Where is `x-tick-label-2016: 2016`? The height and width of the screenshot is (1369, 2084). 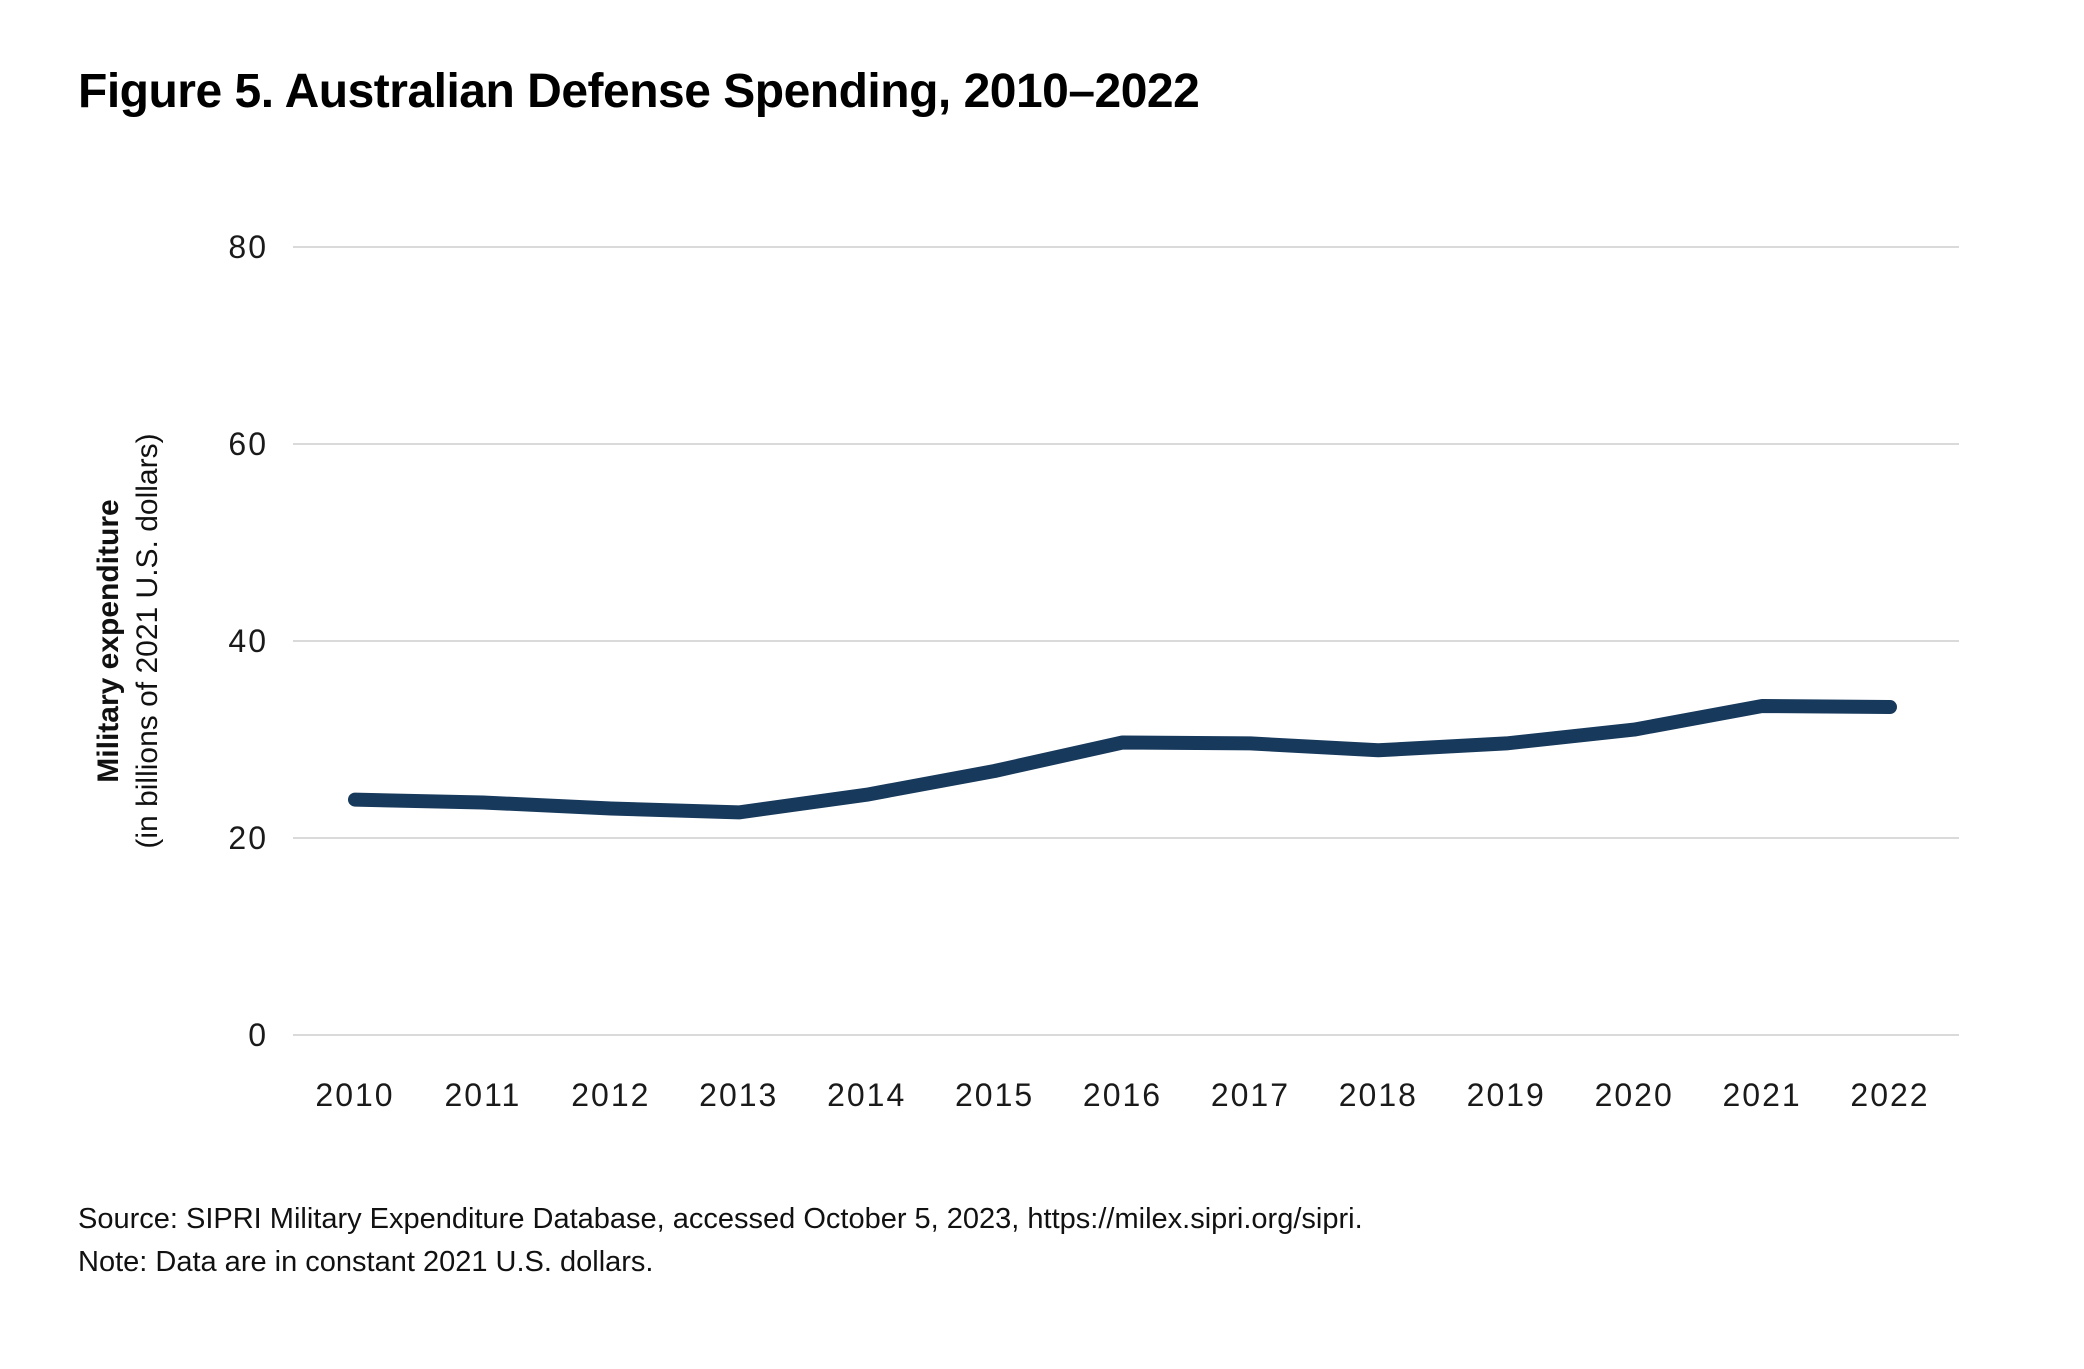 x-tick-label-2016: 2016 is located at coordinates (1122, 1095).